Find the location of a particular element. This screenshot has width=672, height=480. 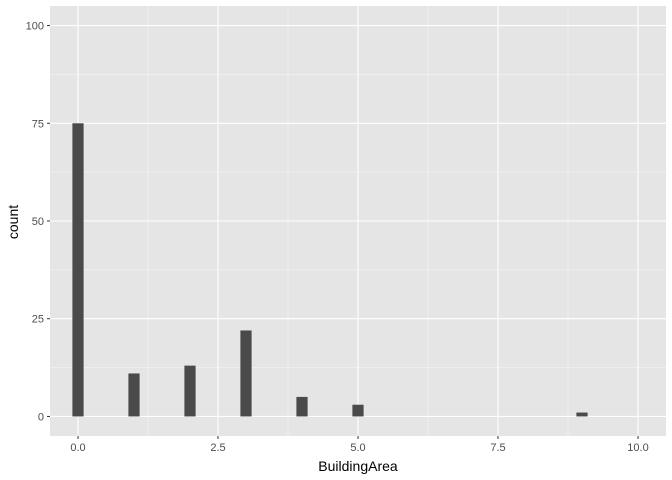

x-tick-label: 2.5 is located at coordinates (217, 448).